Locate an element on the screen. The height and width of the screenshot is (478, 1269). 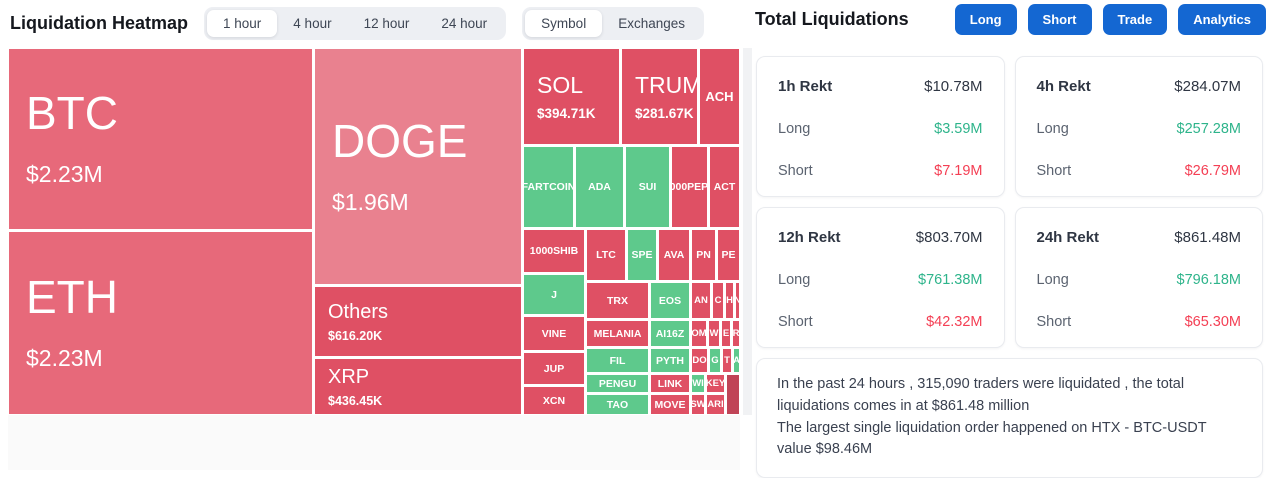
treemap-cell-tao: TAO is located at coordinates (617, 404).